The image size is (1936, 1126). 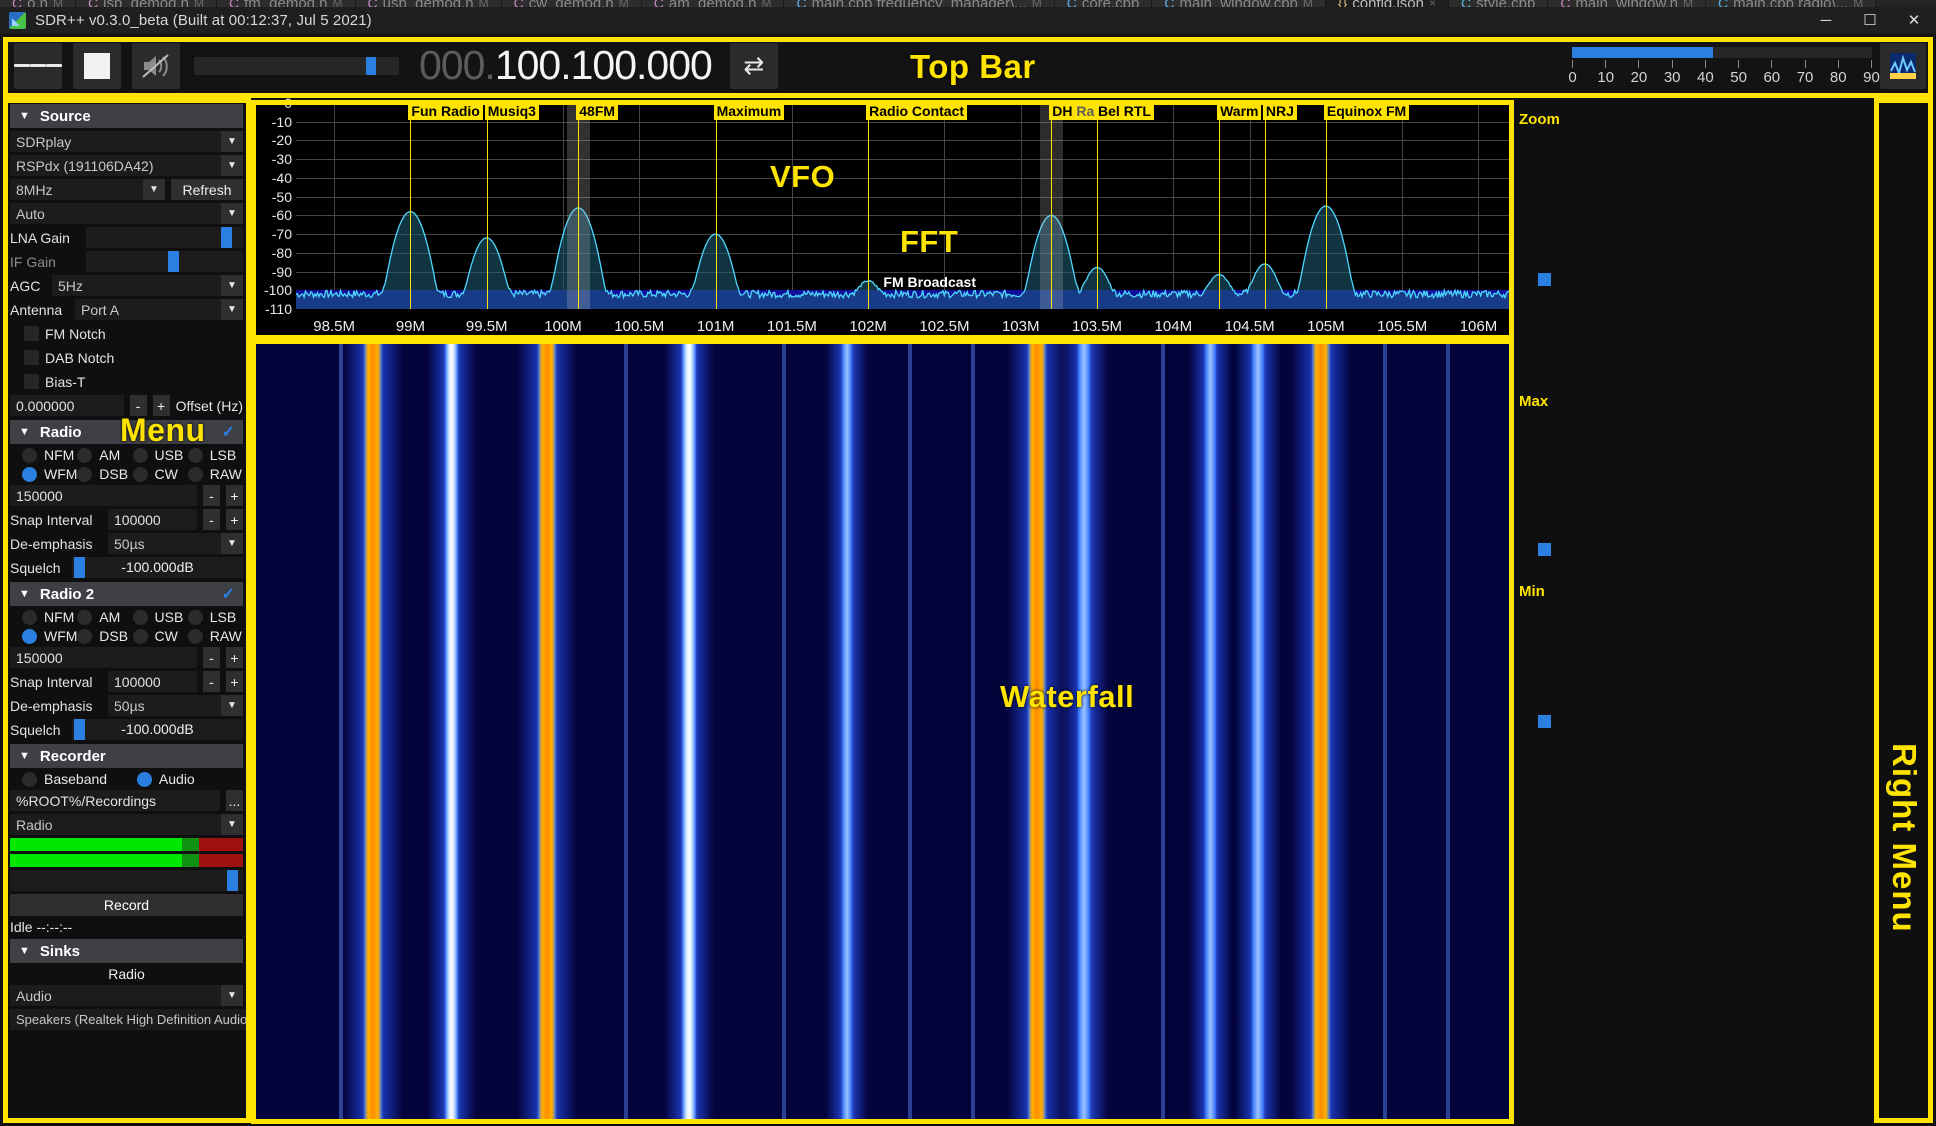 What do you see at coordinates (228, 432) in the screenshot?
I see `radio-enabled-check: ✓` at bounding box center [228, 432].